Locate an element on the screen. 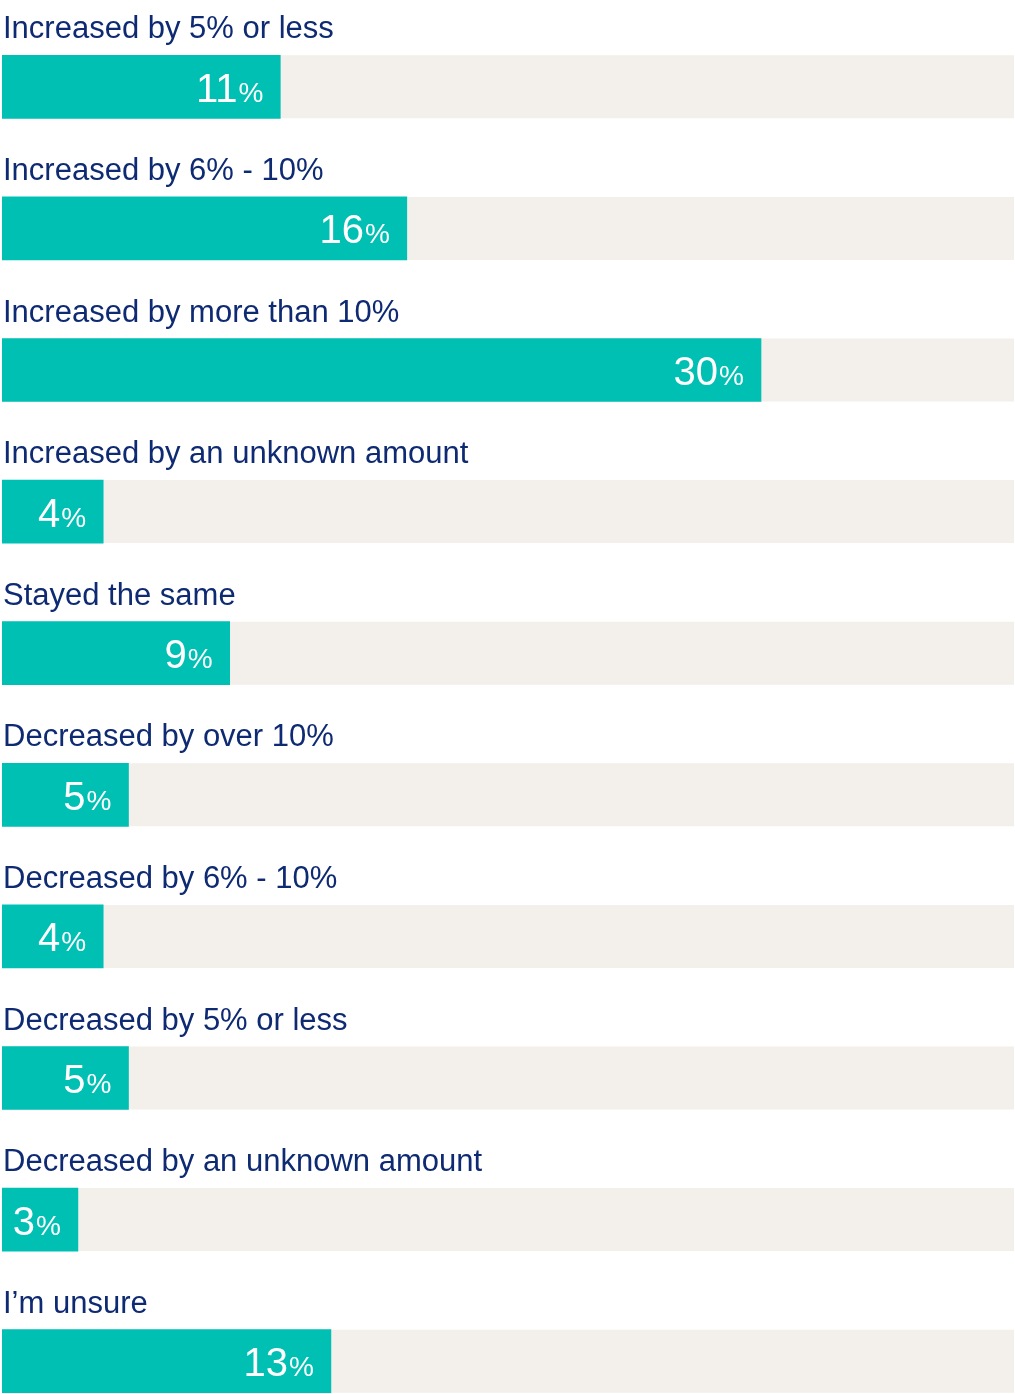  y-tick-label: Increased by an unknown amount is located at coordinates (236, 453).